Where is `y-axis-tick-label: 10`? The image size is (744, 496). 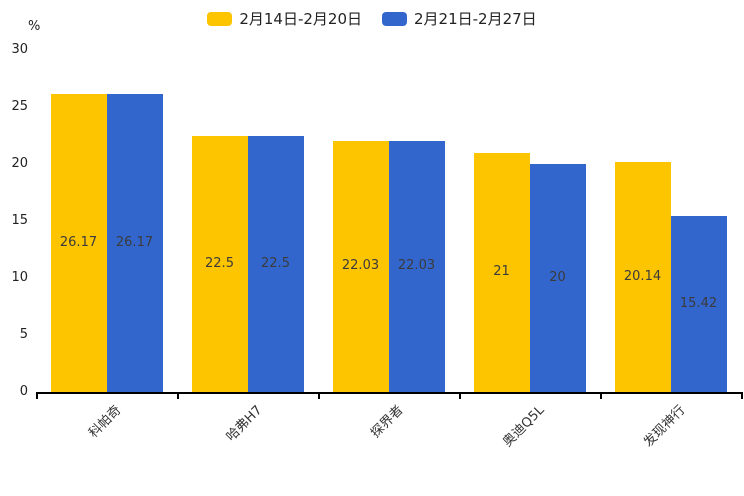 y-axis-tick-label: 10 is located at coordinates (19, 277).